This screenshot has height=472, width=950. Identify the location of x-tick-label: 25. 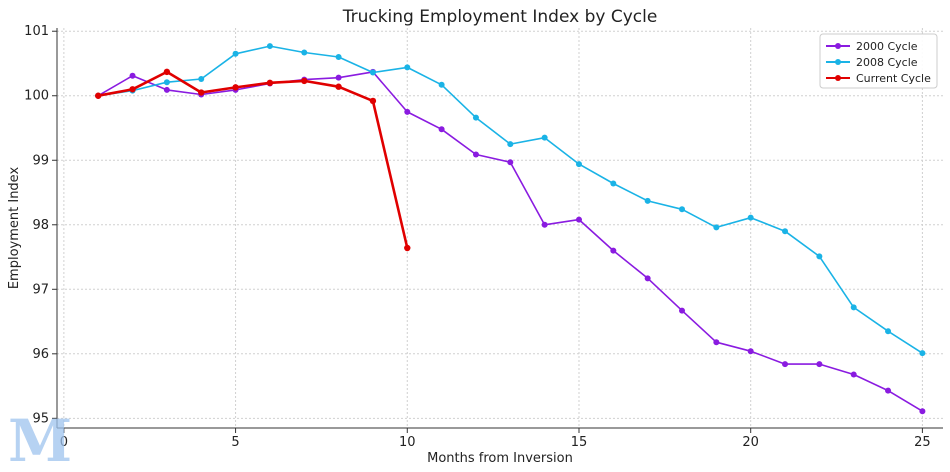
(922, 442).